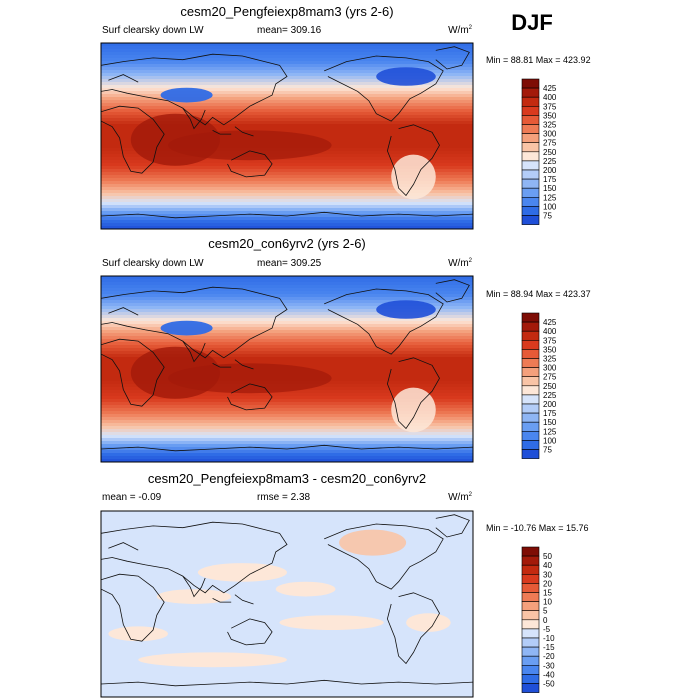 The width and height of the screenshot is (700, 700). I want to click on colorbar-level-label: 225, so click(550, 161).